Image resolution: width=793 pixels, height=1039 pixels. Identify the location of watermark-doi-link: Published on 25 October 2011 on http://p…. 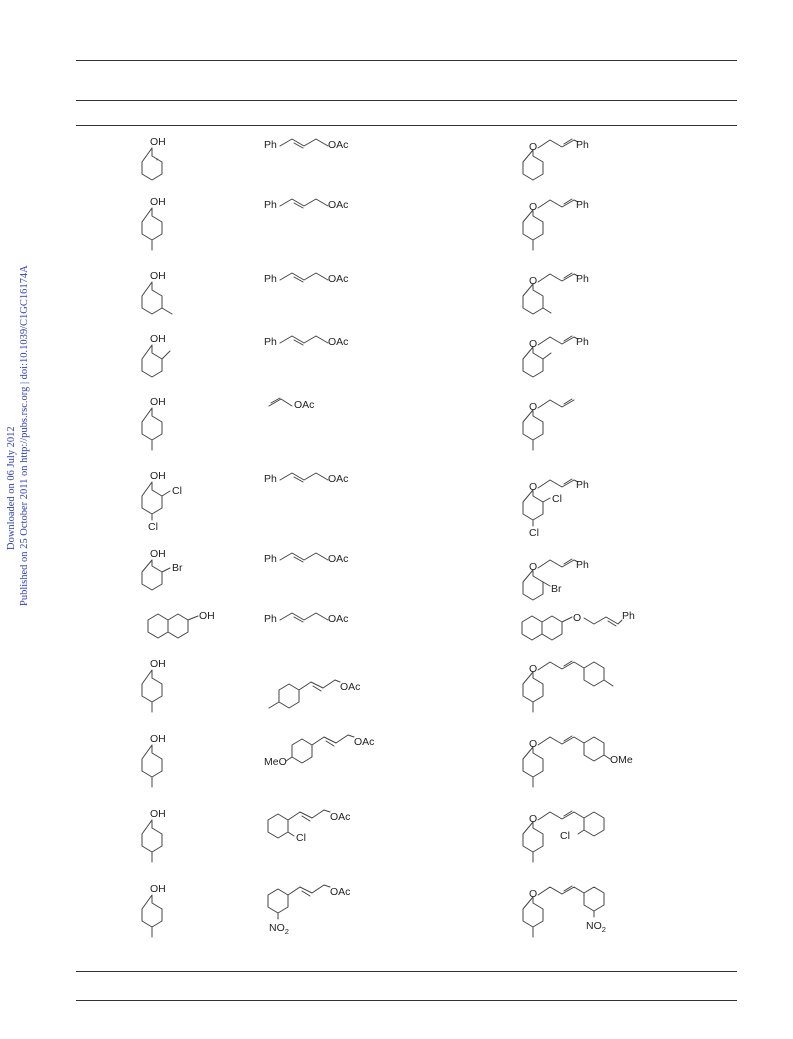
(24, 435).